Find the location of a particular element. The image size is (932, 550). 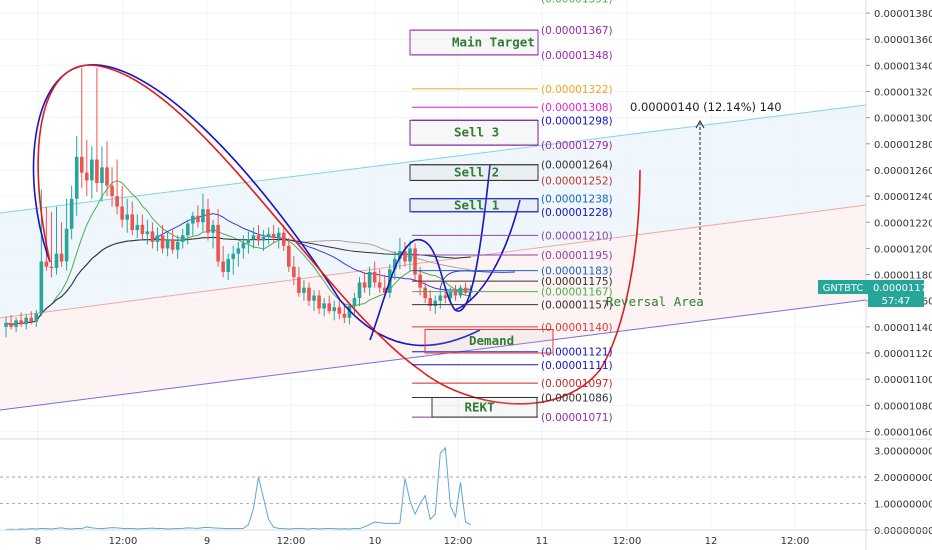

measure-arrow-head is located at coordinates (700, 124).